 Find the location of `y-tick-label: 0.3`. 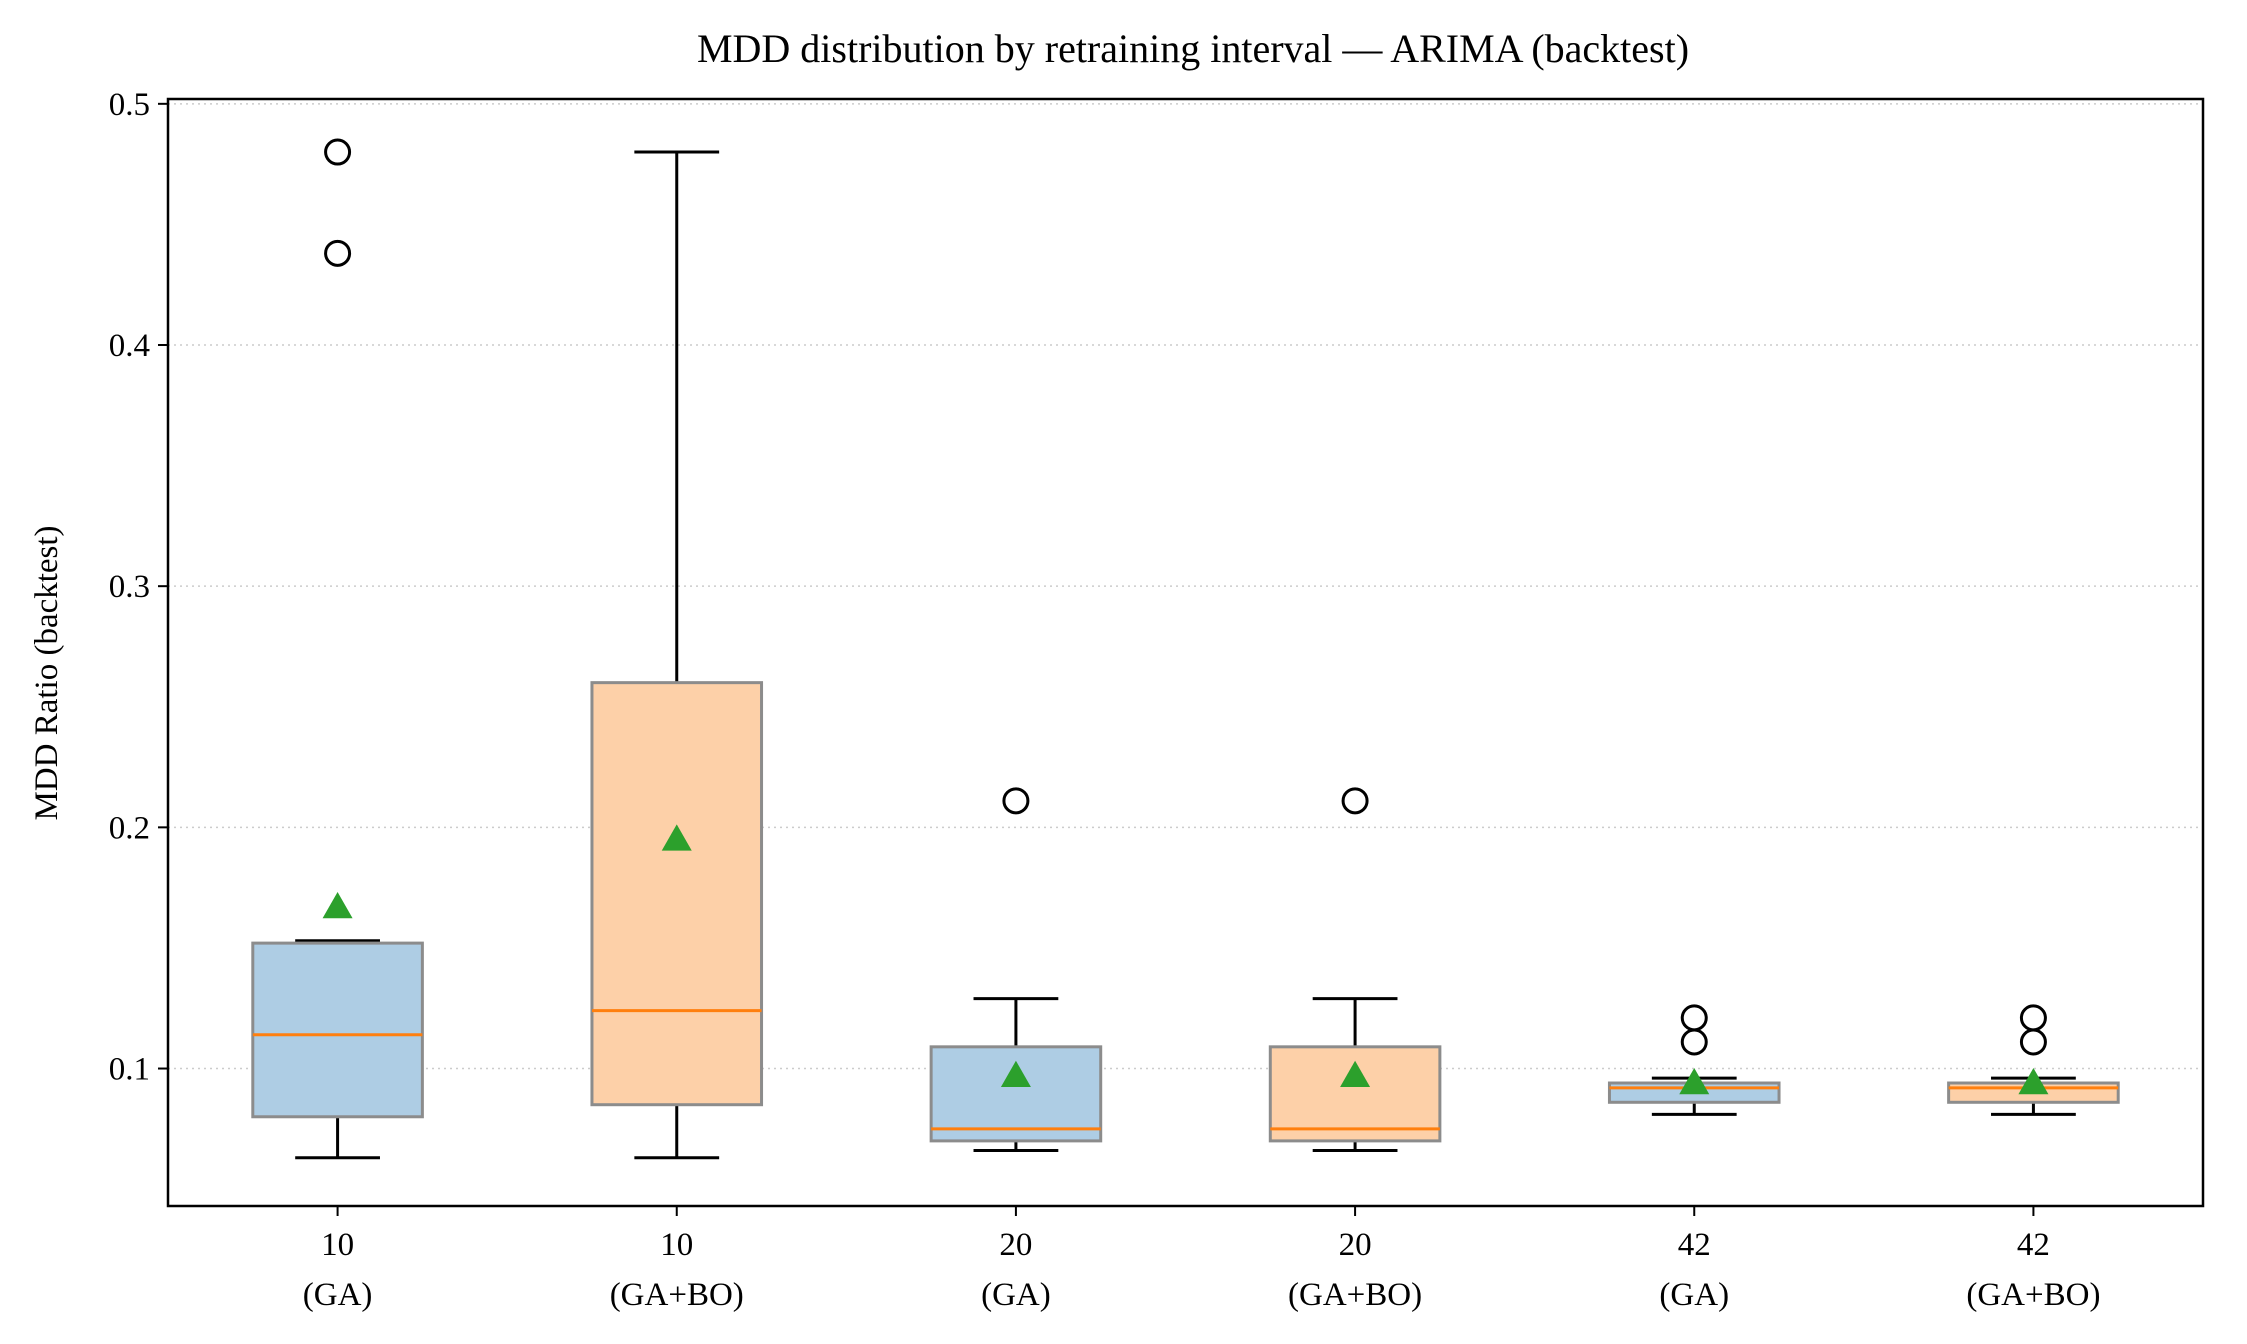

y-tick-label: 0.3 is located at coordinates (129, 587).